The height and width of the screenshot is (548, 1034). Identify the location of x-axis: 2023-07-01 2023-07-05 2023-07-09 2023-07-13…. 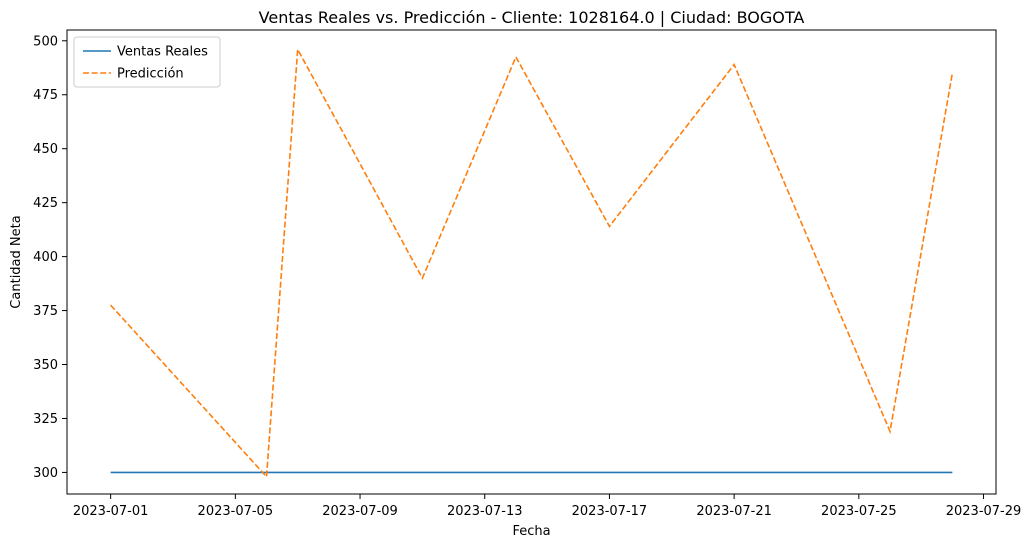
(547, 506).